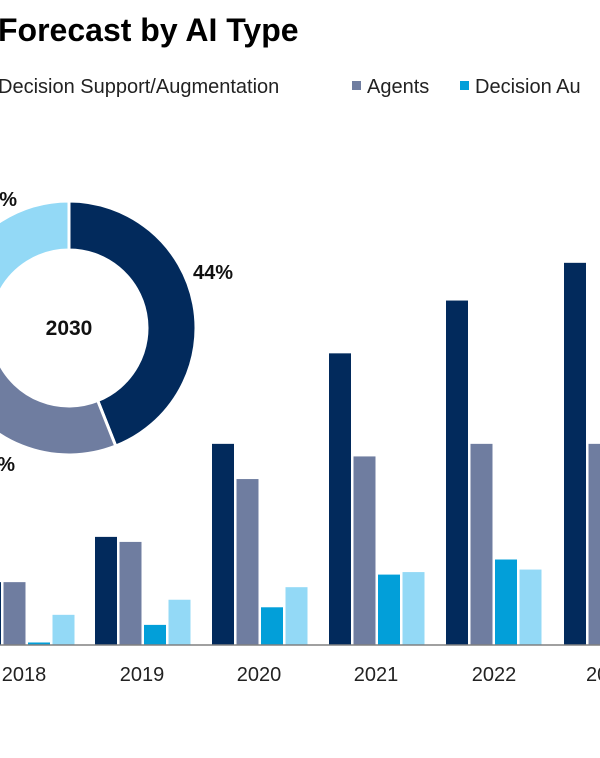  Describe the element at coordinates (24, 675) in the screenshot. I see `x-tick-label: 2018` at that location.